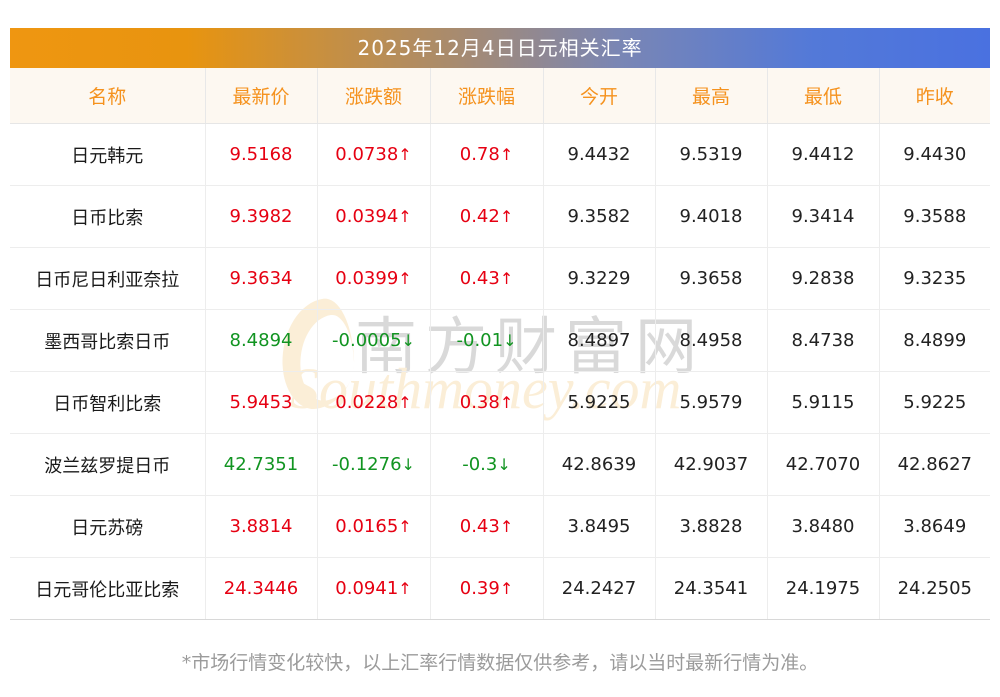  I want to click on cell-change-percent: -0.01↓, so click(487, 340).